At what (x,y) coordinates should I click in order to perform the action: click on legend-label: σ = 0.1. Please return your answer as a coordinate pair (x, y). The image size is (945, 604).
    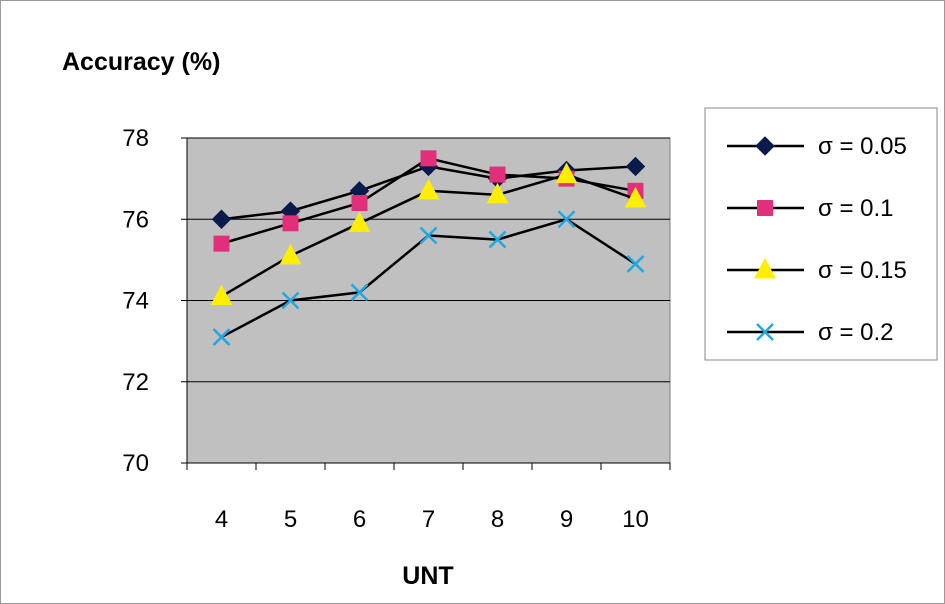
    Looking at the image, I should click on (856, 208).